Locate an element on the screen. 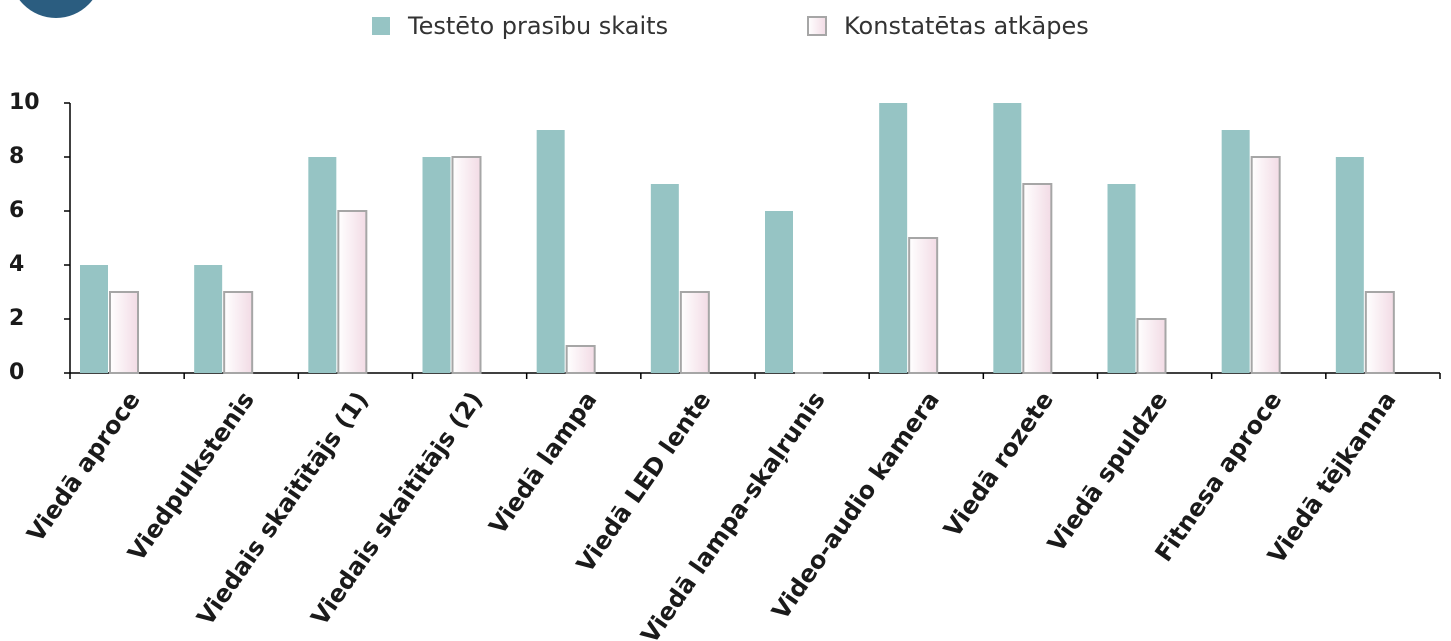 The height and width of the screenshot is (641, 1451). x-tick-label: Viedpulkstenis is located at coordinates (191, 476).